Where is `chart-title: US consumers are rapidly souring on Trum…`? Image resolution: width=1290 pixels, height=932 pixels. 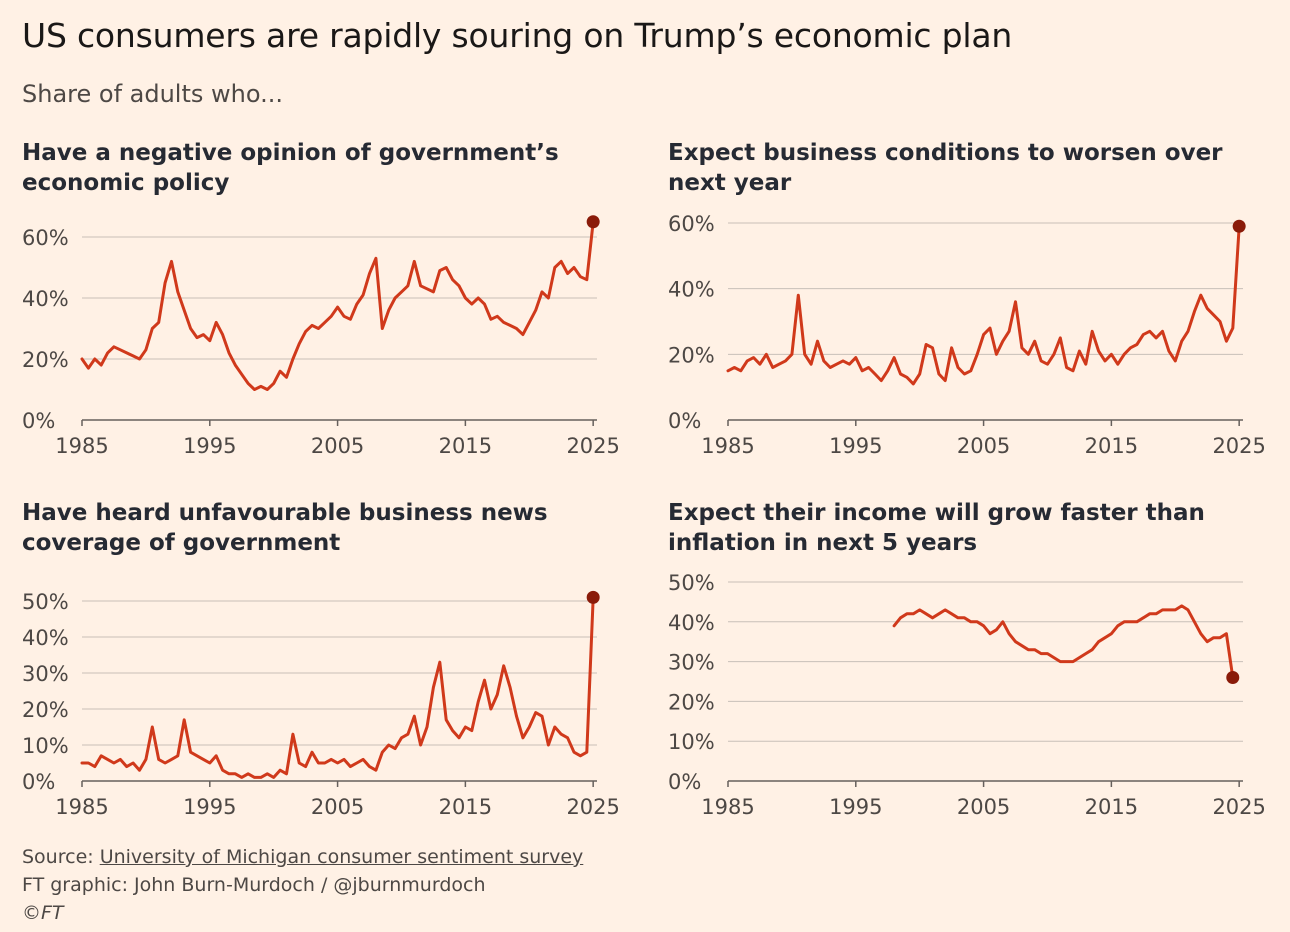 chart-title: US consumers are rapidly souring on Trum… is located at coordinates (517, 35).